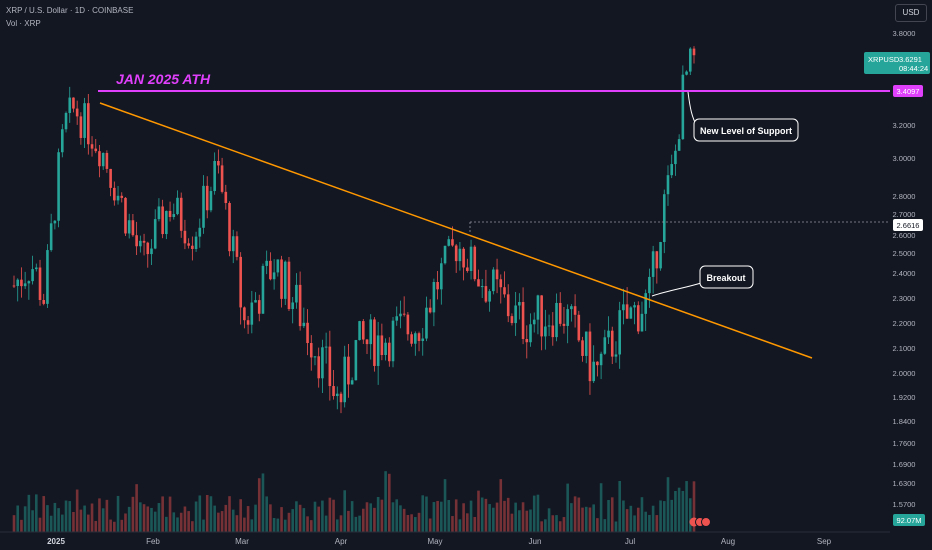  What do you see at coordinates (439, 541) in the screenshot?
I see `time-axis: 2025 Feb Mar Apr May Jun Jul Aug Sep` at bounding box center [439, 541].